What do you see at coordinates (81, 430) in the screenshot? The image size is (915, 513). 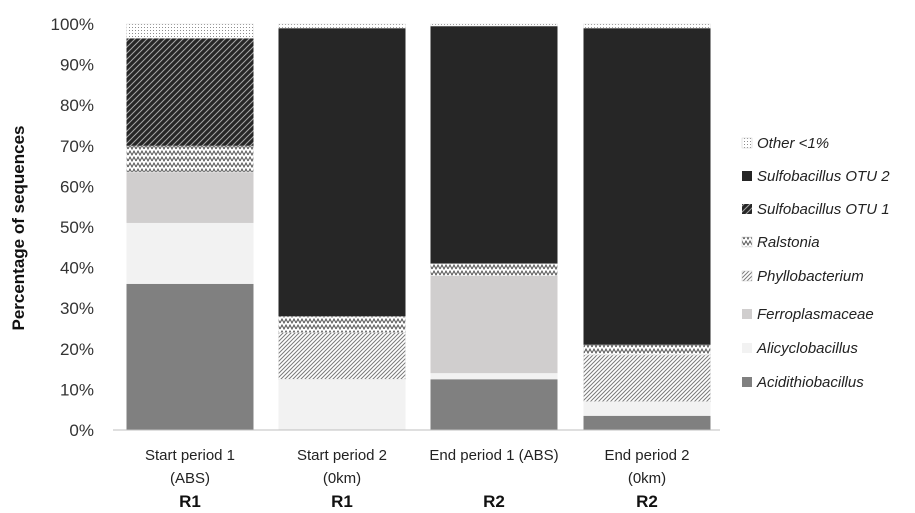 I see `y-tick-label: 0%` at bounding box center [81, 430].